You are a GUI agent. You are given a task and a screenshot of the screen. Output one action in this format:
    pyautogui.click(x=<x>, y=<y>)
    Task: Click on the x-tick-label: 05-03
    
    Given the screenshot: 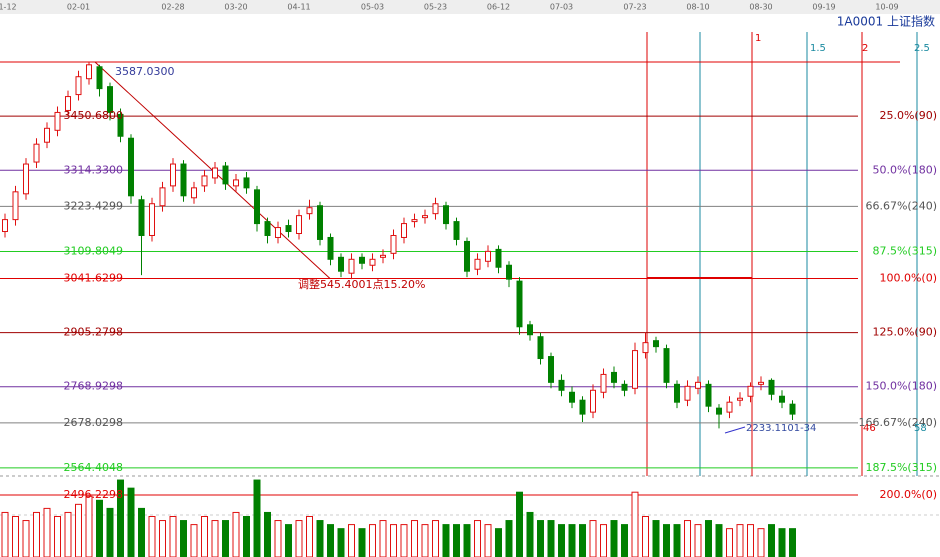 What is the action you would take?
    pyautogui.click(x=372, y=7)
    